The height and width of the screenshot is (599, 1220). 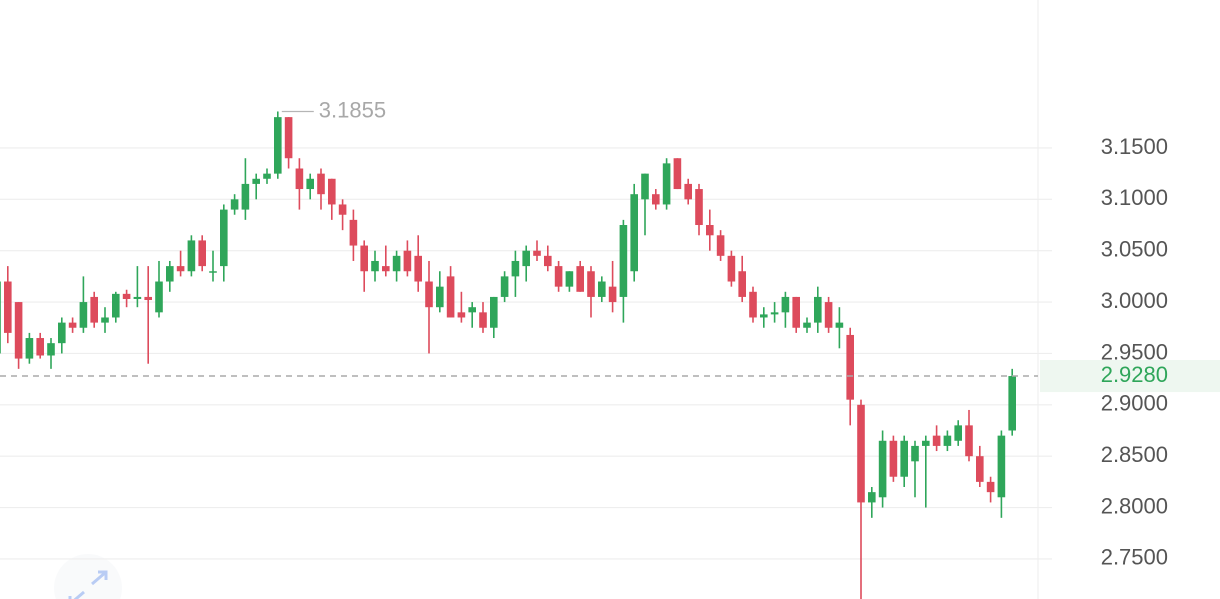 I want to click on y-tick-label: 3.0500, so click(x=1134, y=249).